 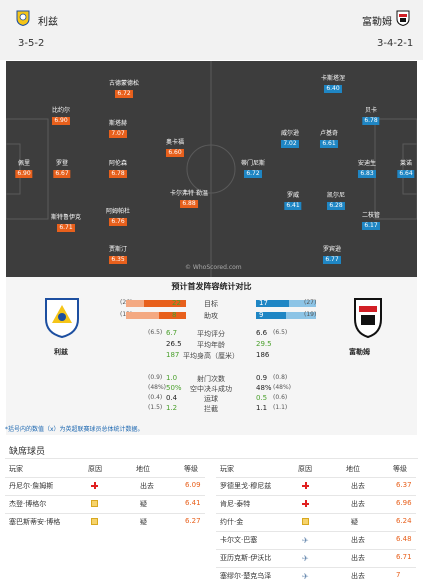 What do you see at coordinates (239, 540) in the screenshot?
I see `absent-player-name: 卡尔文·巴塞` at bounding box center [239, 540].